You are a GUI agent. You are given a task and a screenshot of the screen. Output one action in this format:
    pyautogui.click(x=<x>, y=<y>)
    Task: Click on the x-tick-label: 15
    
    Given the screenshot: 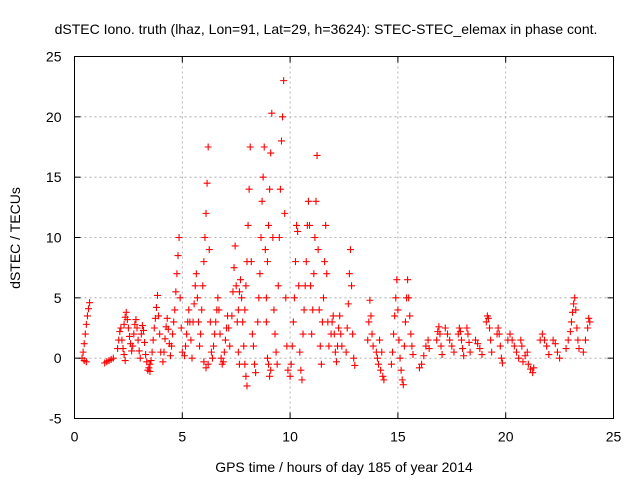 What is the action you would take?
    pyautogui.click(x=398, y=437)
    